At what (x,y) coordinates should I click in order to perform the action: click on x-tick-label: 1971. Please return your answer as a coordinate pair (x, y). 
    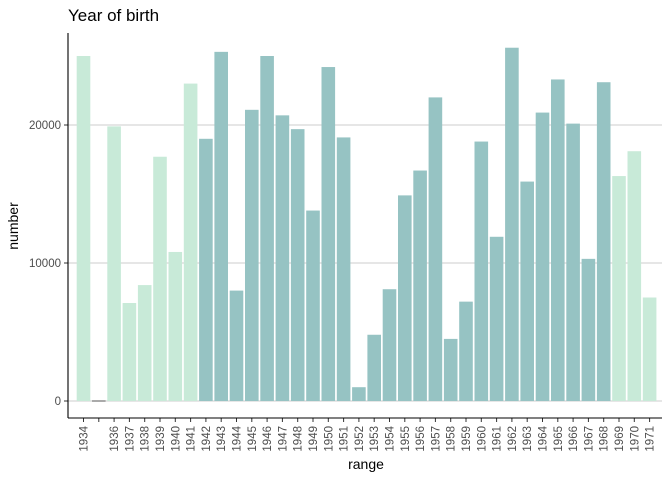
    Looking at the image, I should click on (651, 439).